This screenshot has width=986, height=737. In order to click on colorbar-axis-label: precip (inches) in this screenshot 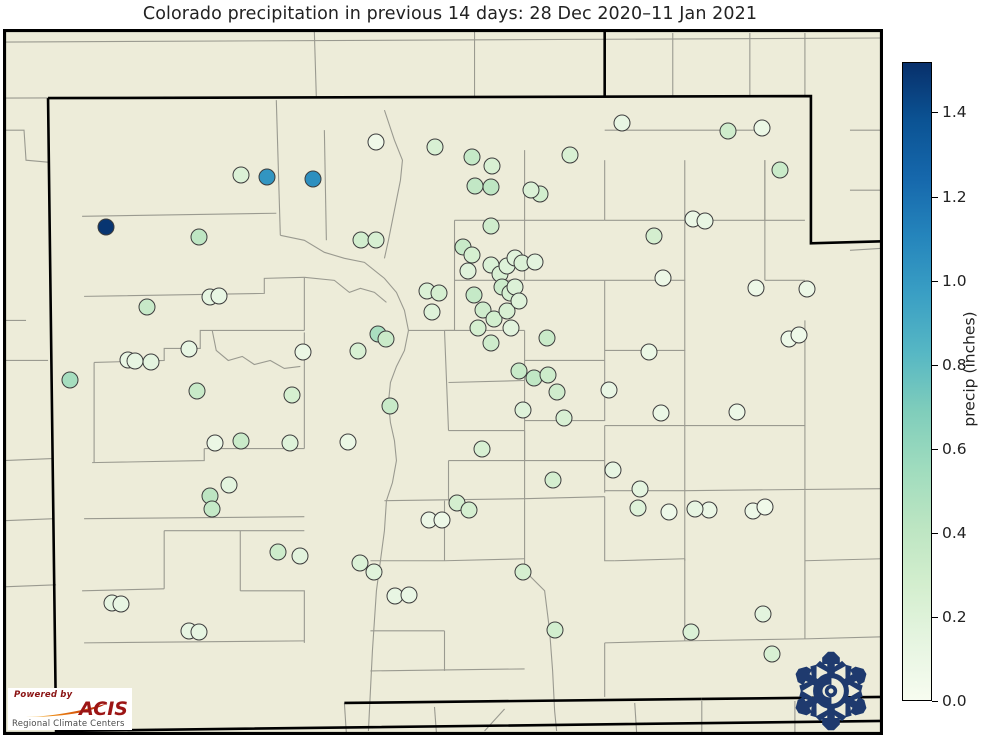, I will do `click(970, 368)`.